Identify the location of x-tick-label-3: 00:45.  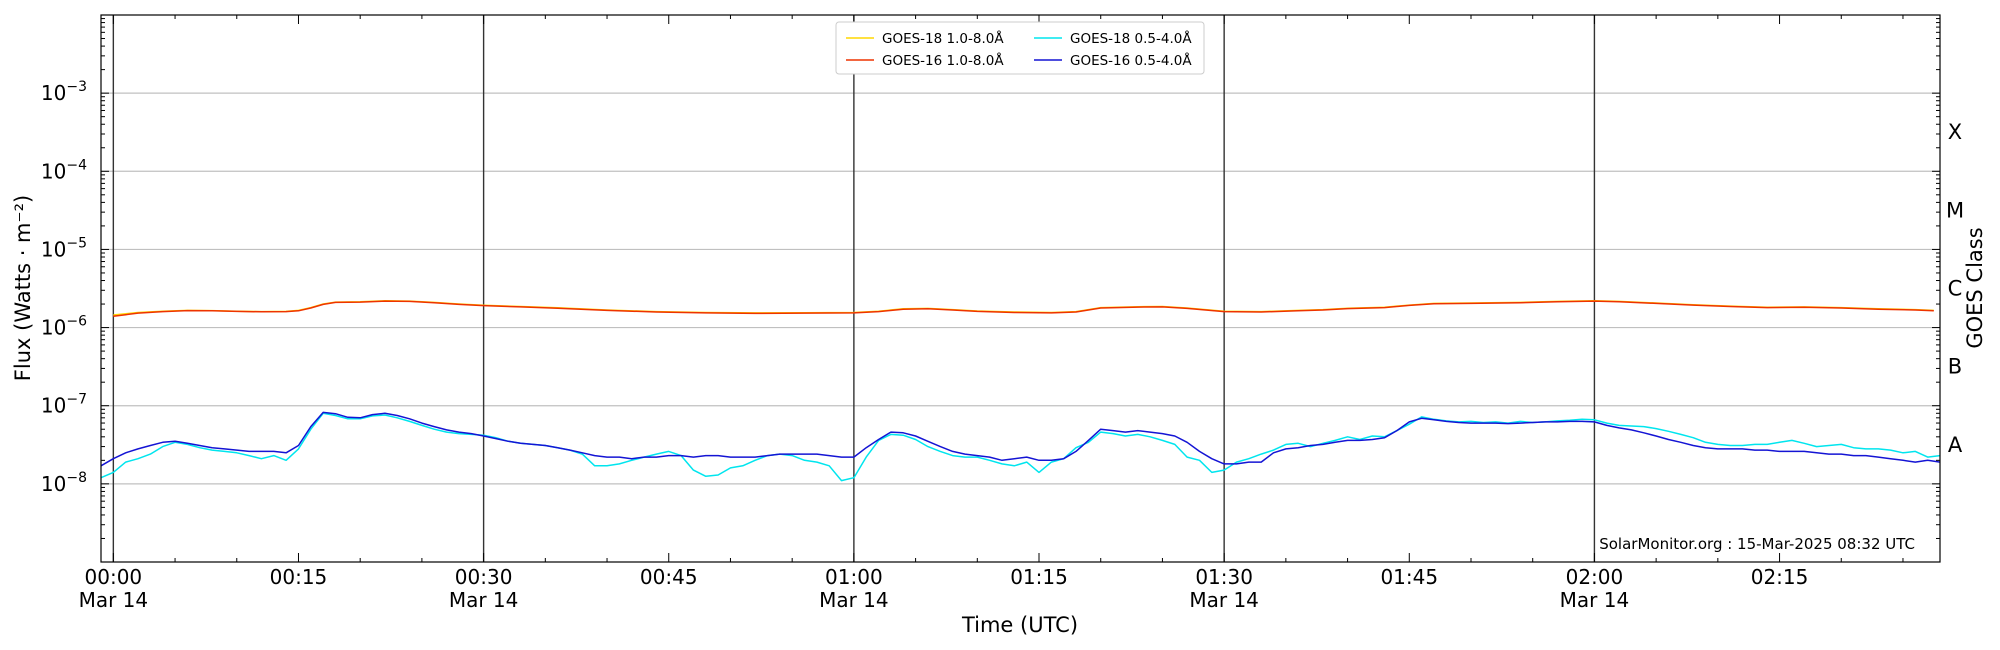
(669, 577).